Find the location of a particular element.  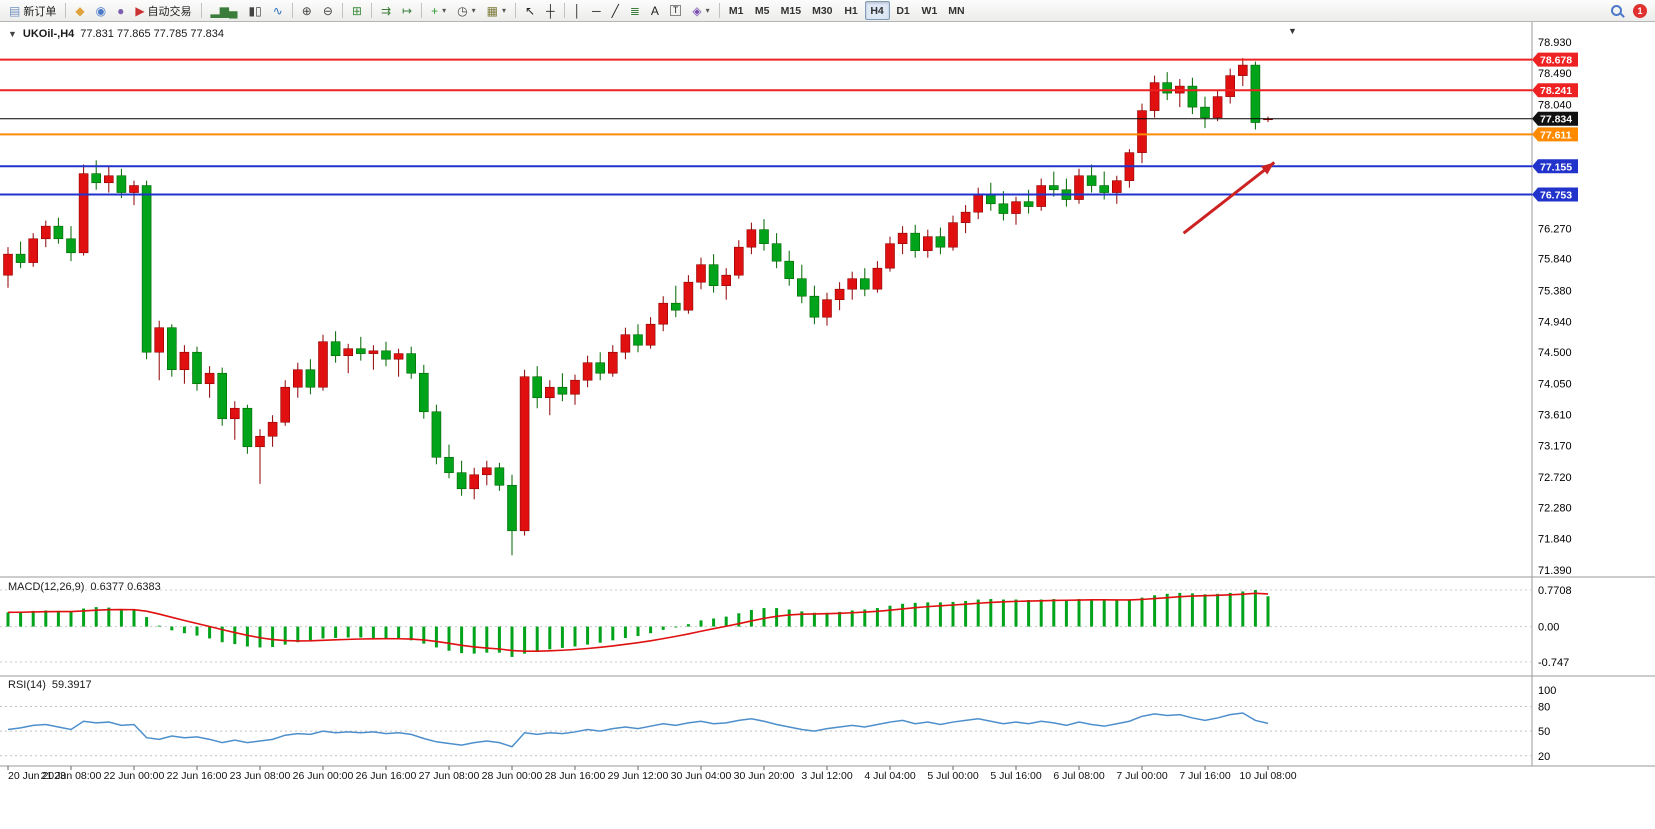

indicators-button: + ▾ is located at coordinates (438, 10).